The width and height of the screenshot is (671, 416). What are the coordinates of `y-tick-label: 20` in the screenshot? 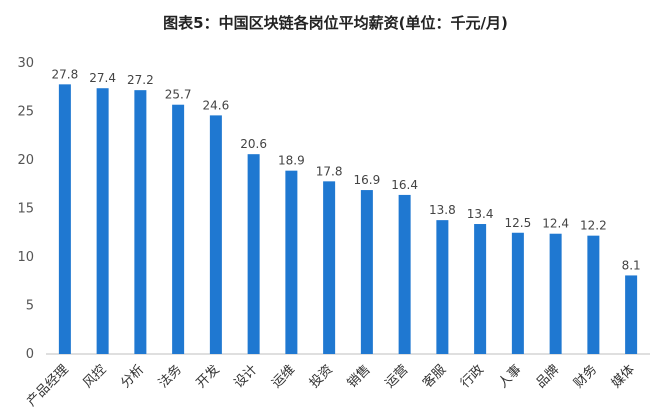 It's located at (25, 160).